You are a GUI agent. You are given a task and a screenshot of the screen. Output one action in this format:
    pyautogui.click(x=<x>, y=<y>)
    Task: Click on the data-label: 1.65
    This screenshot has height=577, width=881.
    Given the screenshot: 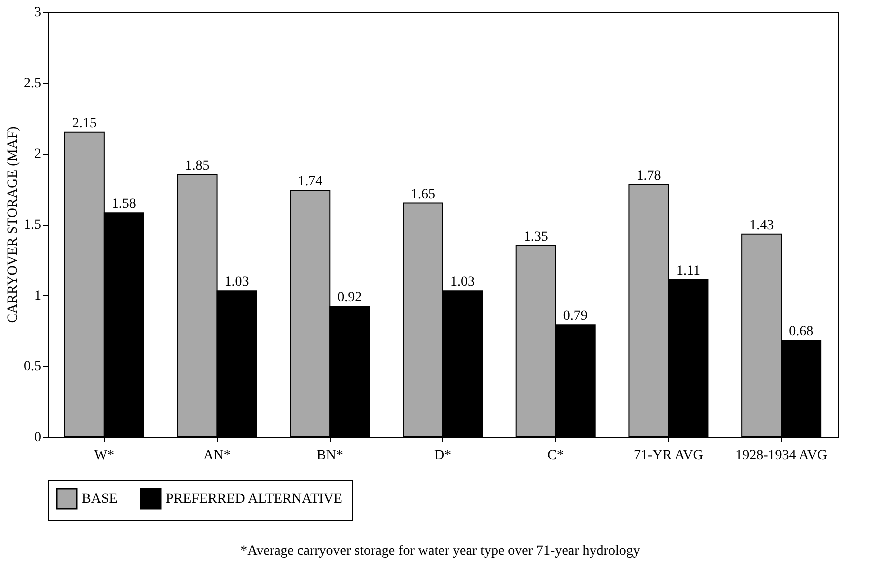 What is the action you would take?
    pyautogui.click(x=423, y=194)
    